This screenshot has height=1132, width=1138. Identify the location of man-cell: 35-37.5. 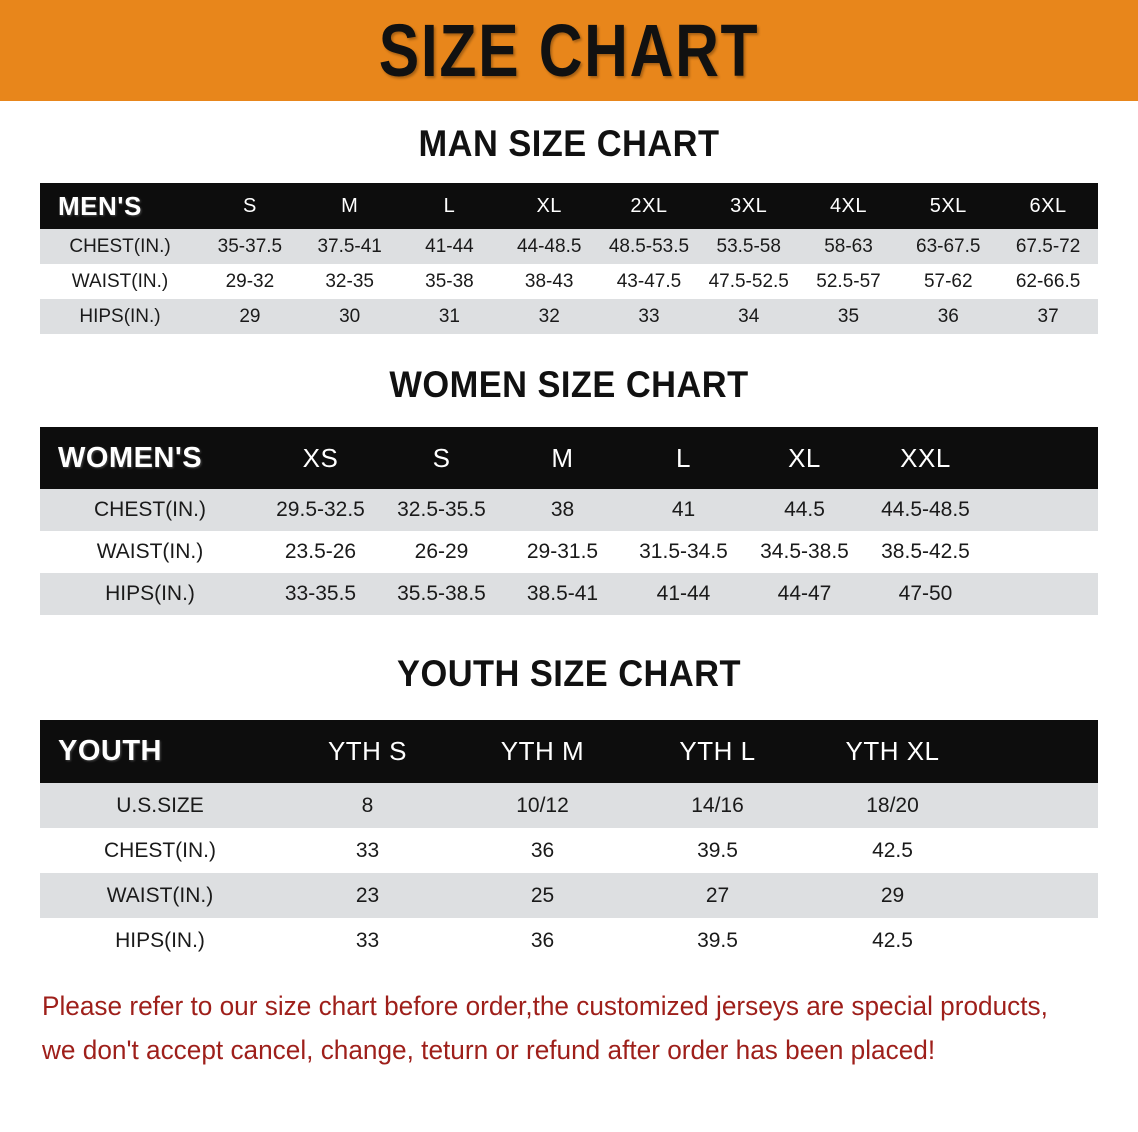
(250, 246).